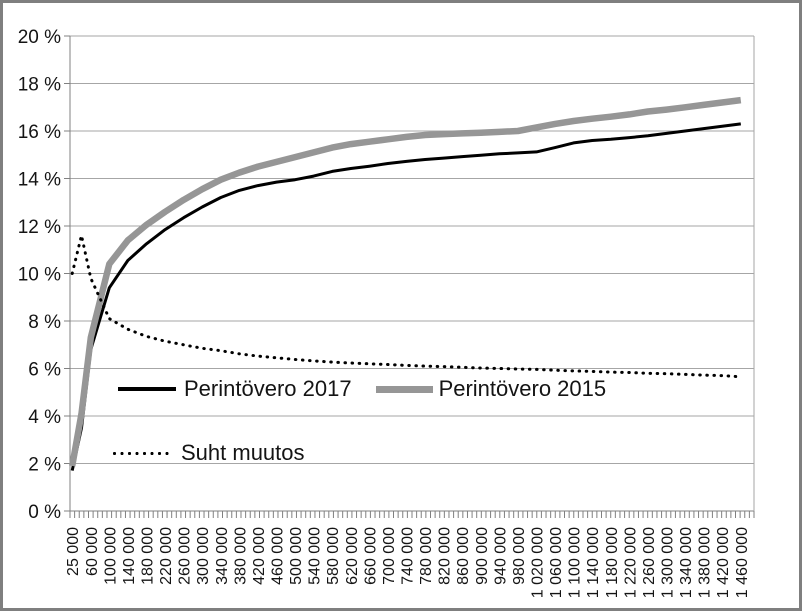 The height and width of the screenshot is (611, 802). Describe the element at coordinates (296, 556) in the screenshot. I see `x-tick-label-500000: 500 000` at that location.